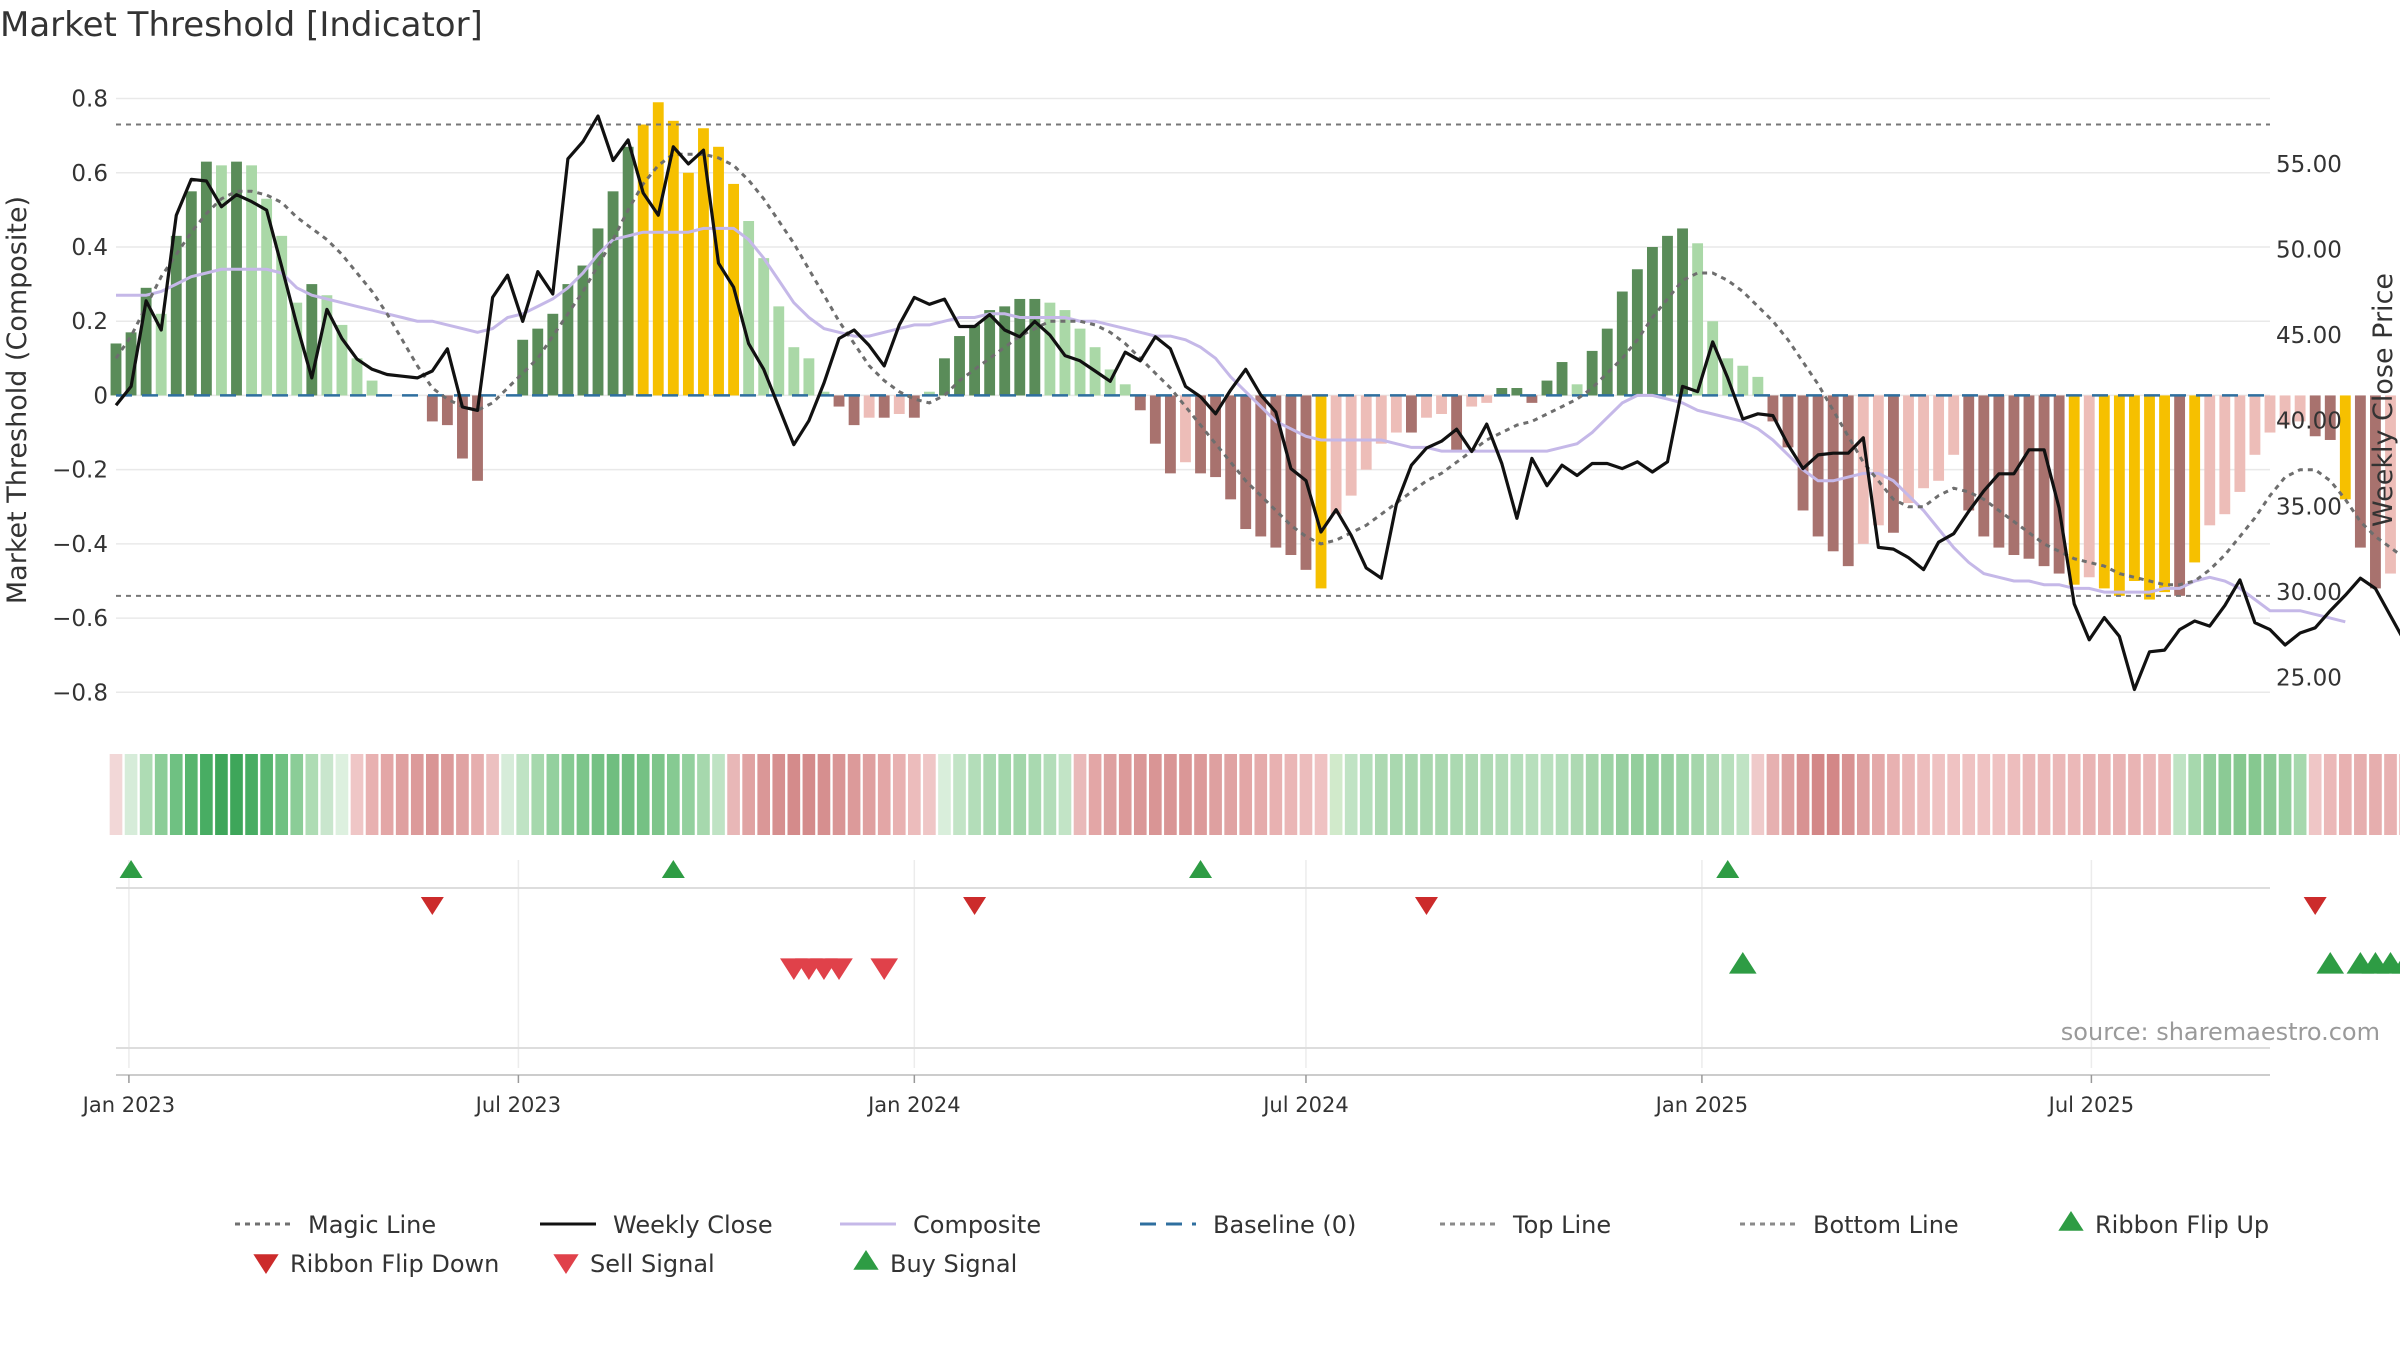 The height and width of the screenshot is (1350, 2400). What do you see at coordinates (80, 693) in the screenshot?
I see `left-tick-label: −0.8` at bounding box center [80, 693].